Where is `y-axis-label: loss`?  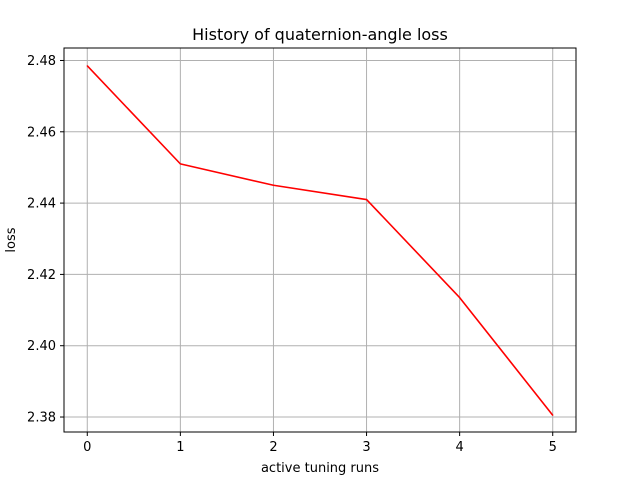
y-axis-label: loss is located at coordinates (11, 239).